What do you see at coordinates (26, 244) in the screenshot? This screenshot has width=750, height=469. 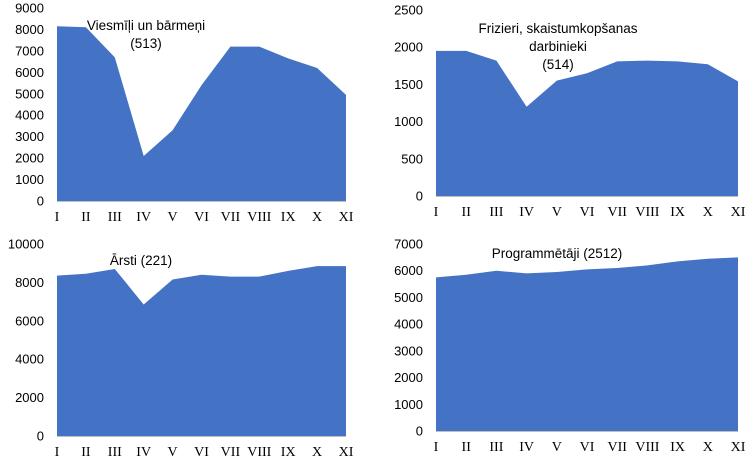 I see `y-tick-label: 10000` at bounding box center [26, 244].